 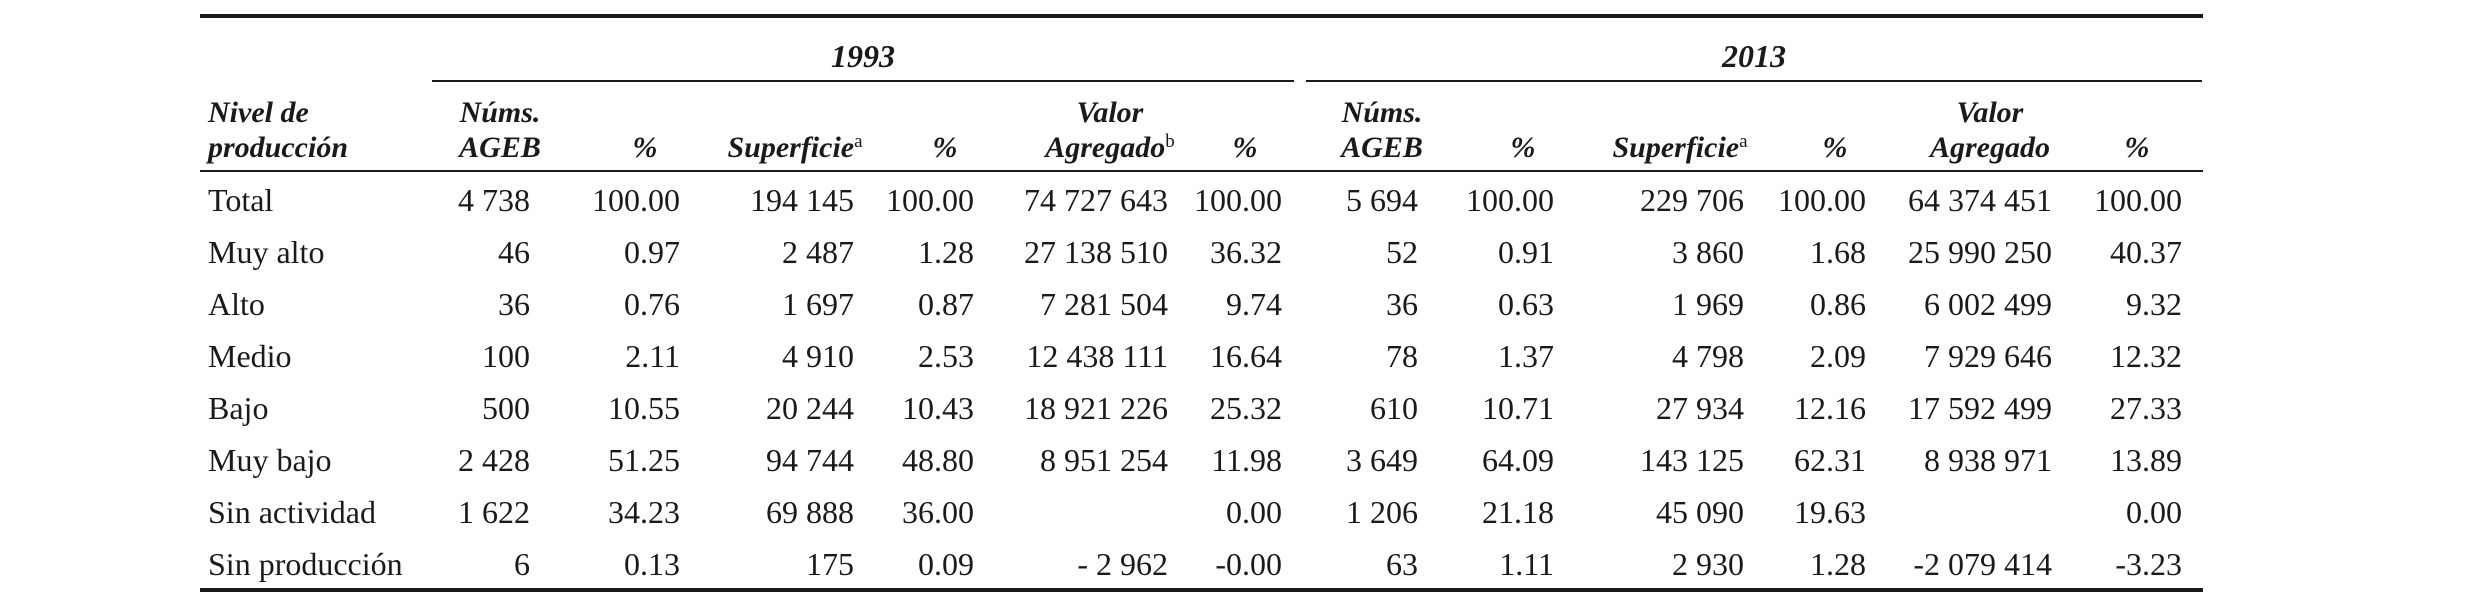 I want to click on table-cell: 1.37, so click(x=1526, y=356).